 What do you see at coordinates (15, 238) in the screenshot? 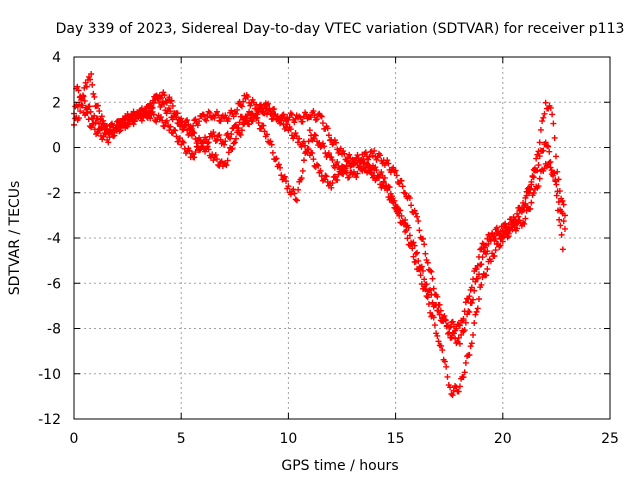
I see `y-axis-label: SDTVAR / TECUs` at bounding box center [15, 238].